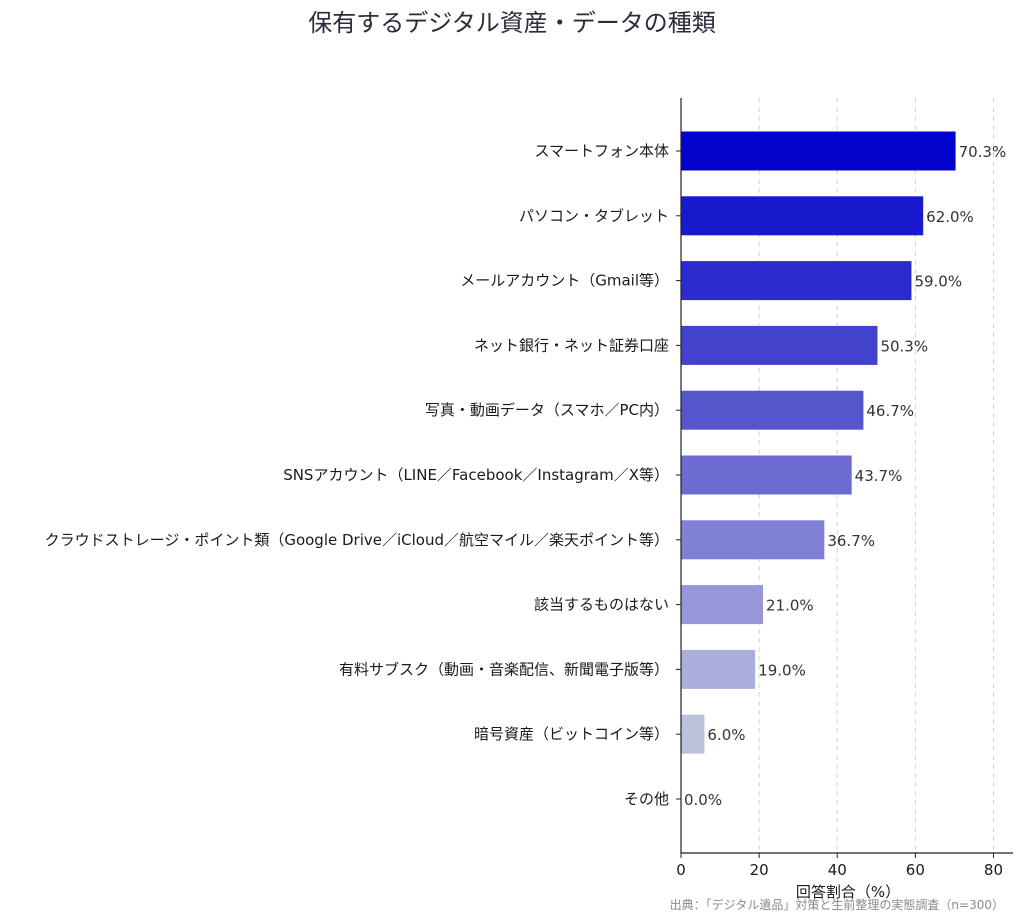 The width and height of the screenshot is (1024, 923). Describe the element at coordinates (703, 800) in the screenshot. I see `value-label-10: 0.0%` at that location.